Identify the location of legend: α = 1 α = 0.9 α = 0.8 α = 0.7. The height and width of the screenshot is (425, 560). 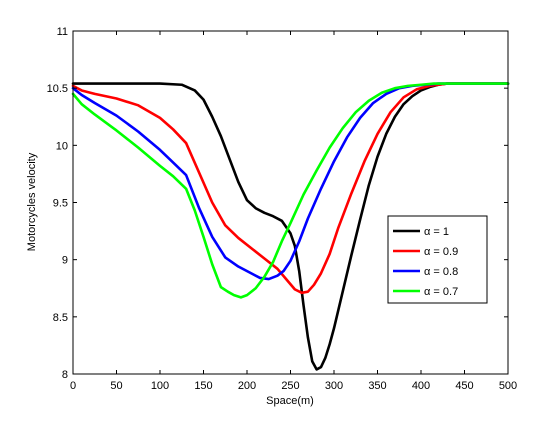
(437, 259).